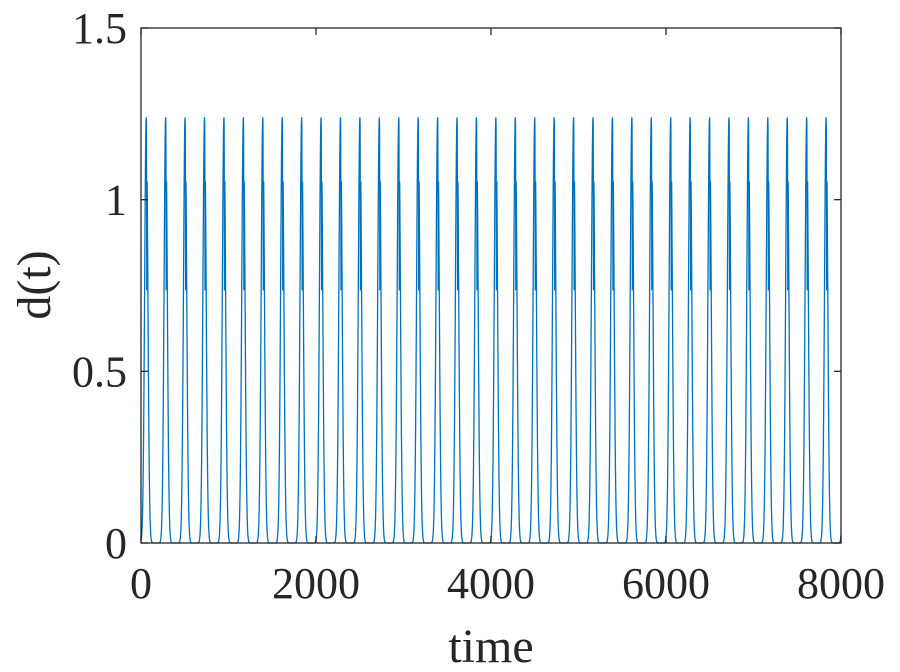  I want to click on y-tick-label: 0.5, so click(99, 371).